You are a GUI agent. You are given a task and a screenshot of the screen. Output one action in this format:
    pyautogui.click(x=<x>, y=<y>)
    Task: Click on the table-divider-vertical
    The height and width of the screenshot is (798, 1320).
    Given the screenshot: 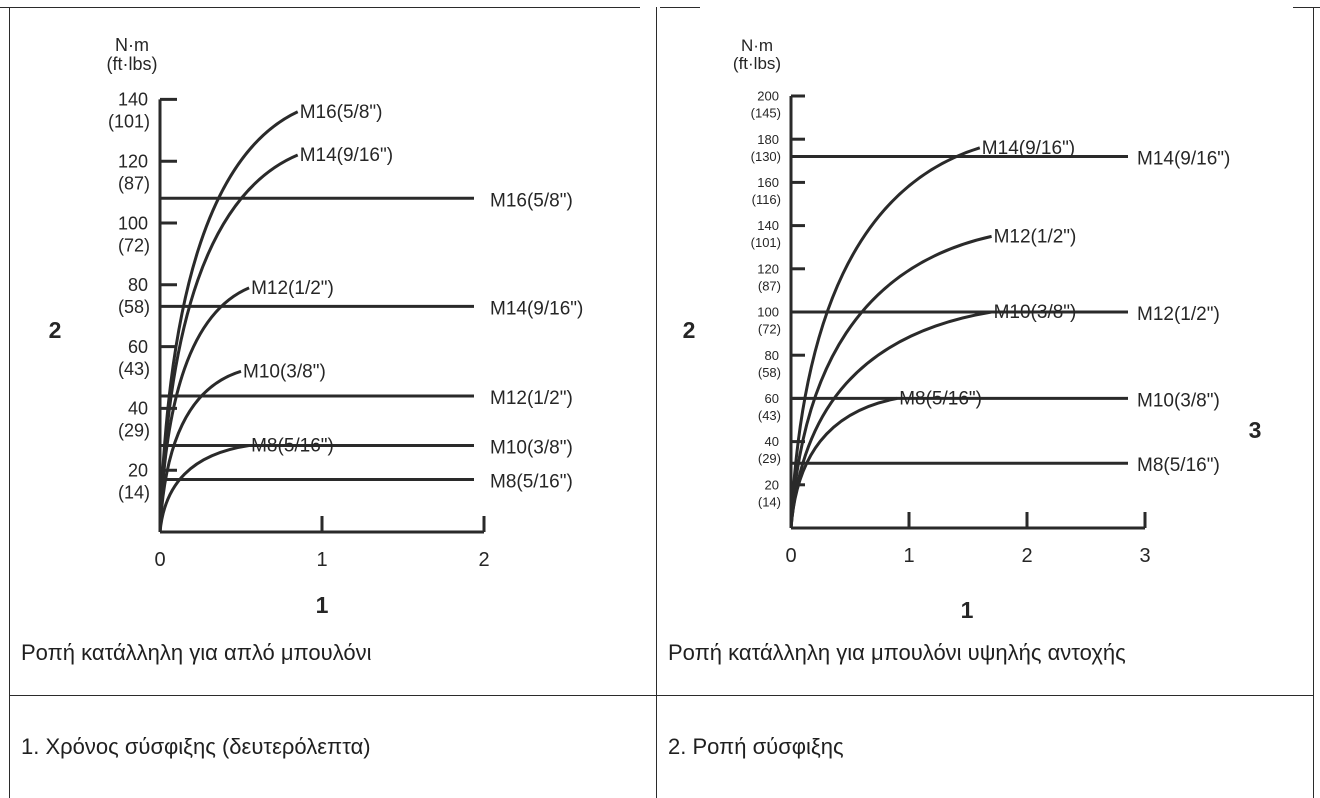 What is the action you would take?
    pyautogui.click(x=656, y=402)
    